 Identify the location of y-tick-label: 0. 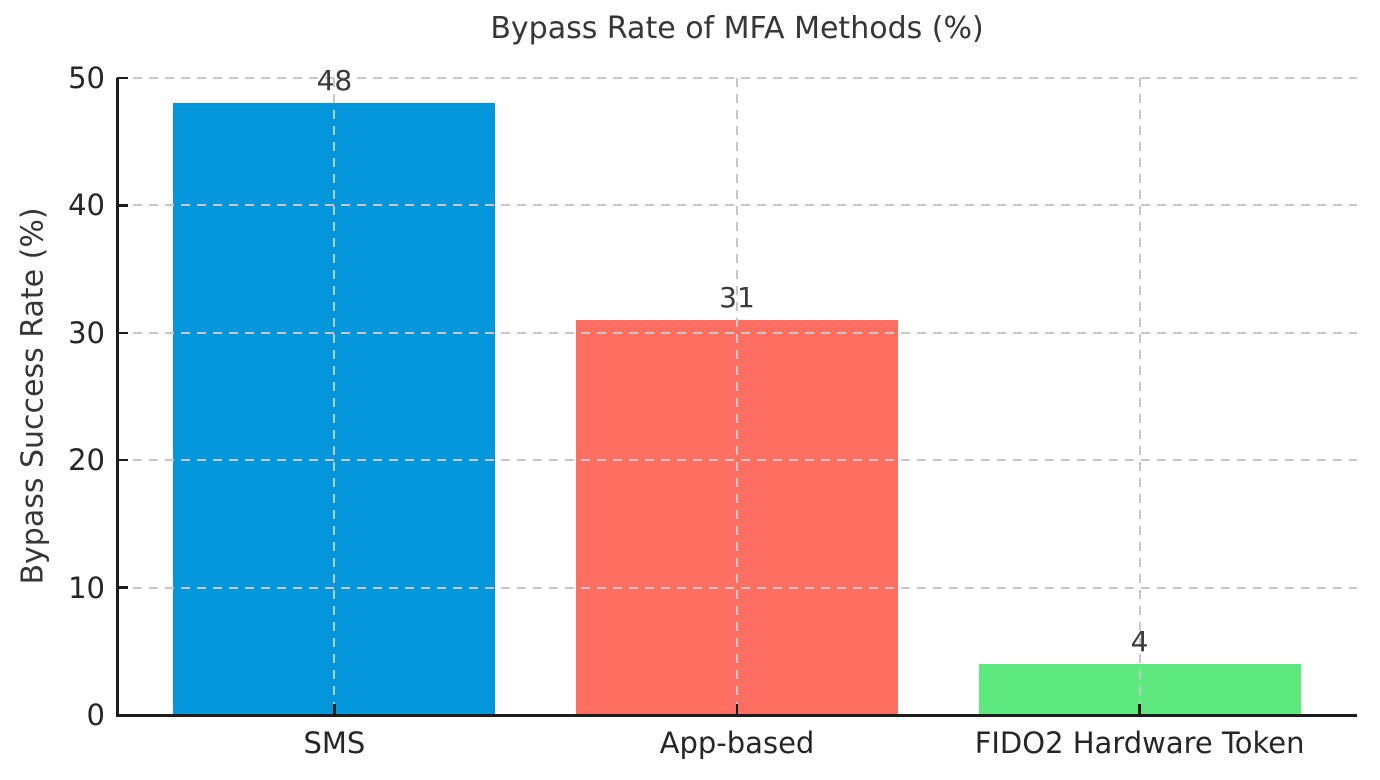
(95, 715).